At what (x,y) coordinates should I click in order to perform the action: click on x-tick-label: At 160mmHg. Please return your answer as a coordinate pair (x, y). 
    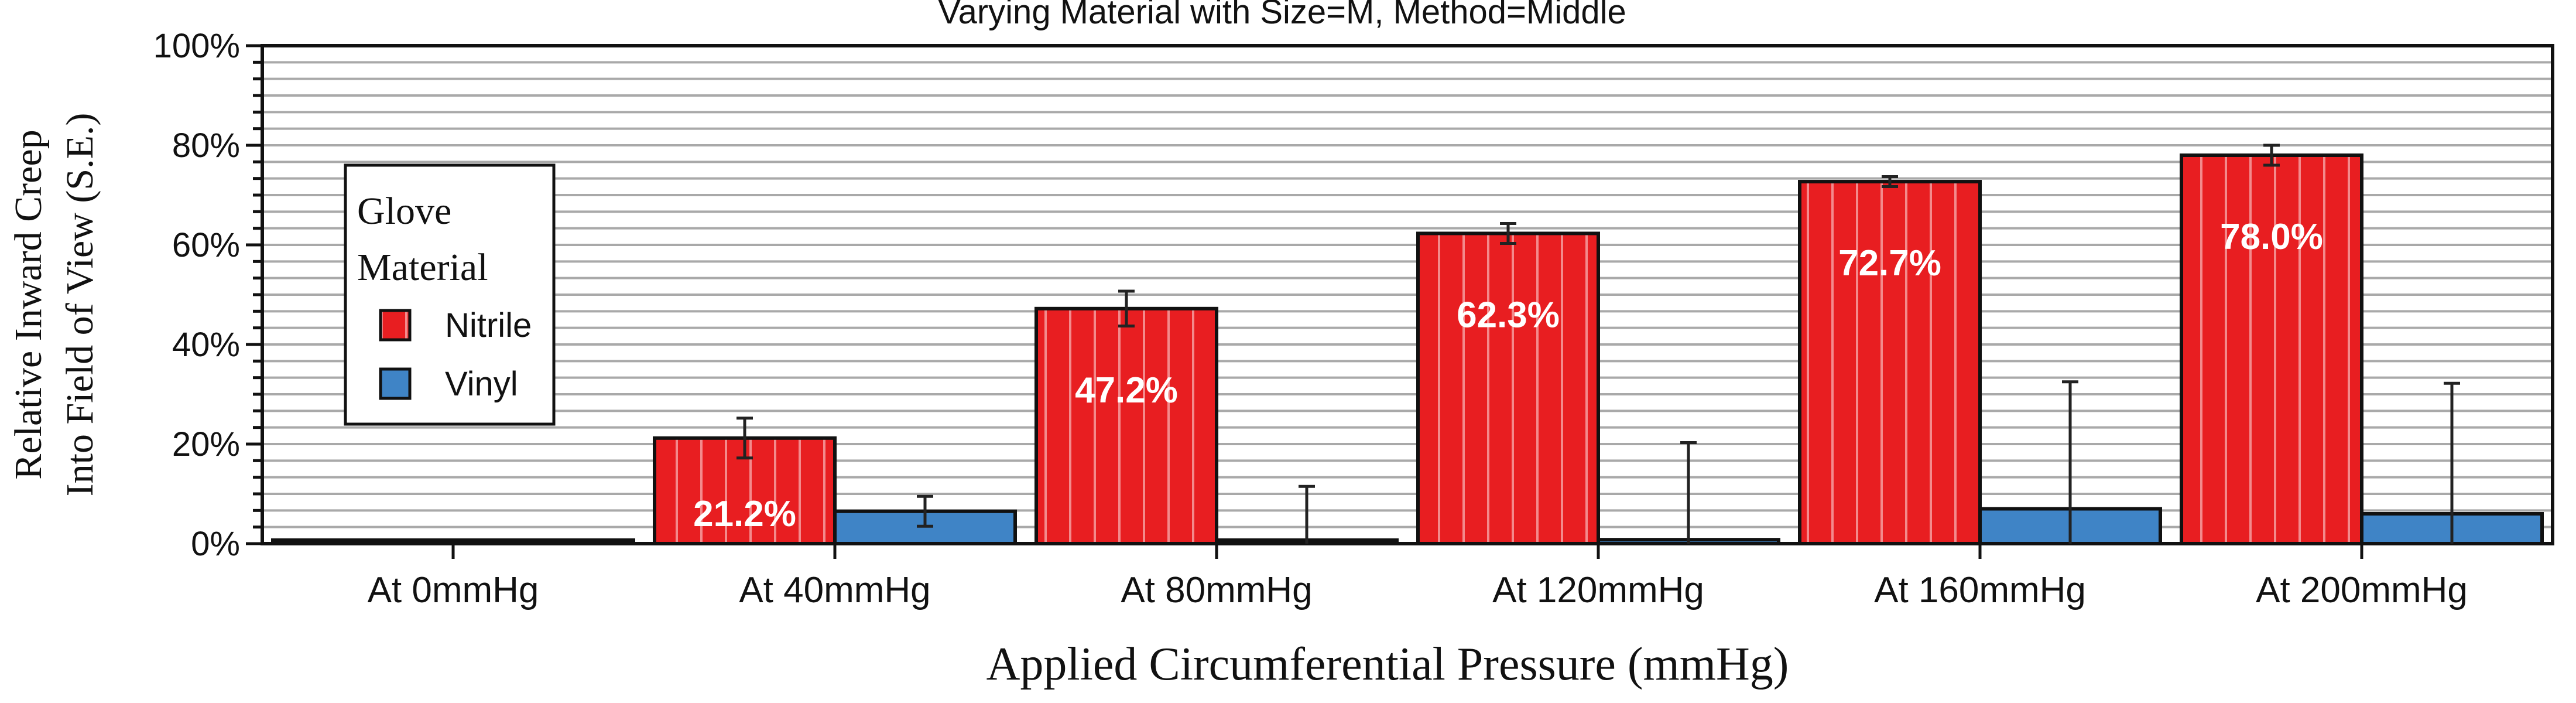
    Looking at the image, I should click on (1980, 590).